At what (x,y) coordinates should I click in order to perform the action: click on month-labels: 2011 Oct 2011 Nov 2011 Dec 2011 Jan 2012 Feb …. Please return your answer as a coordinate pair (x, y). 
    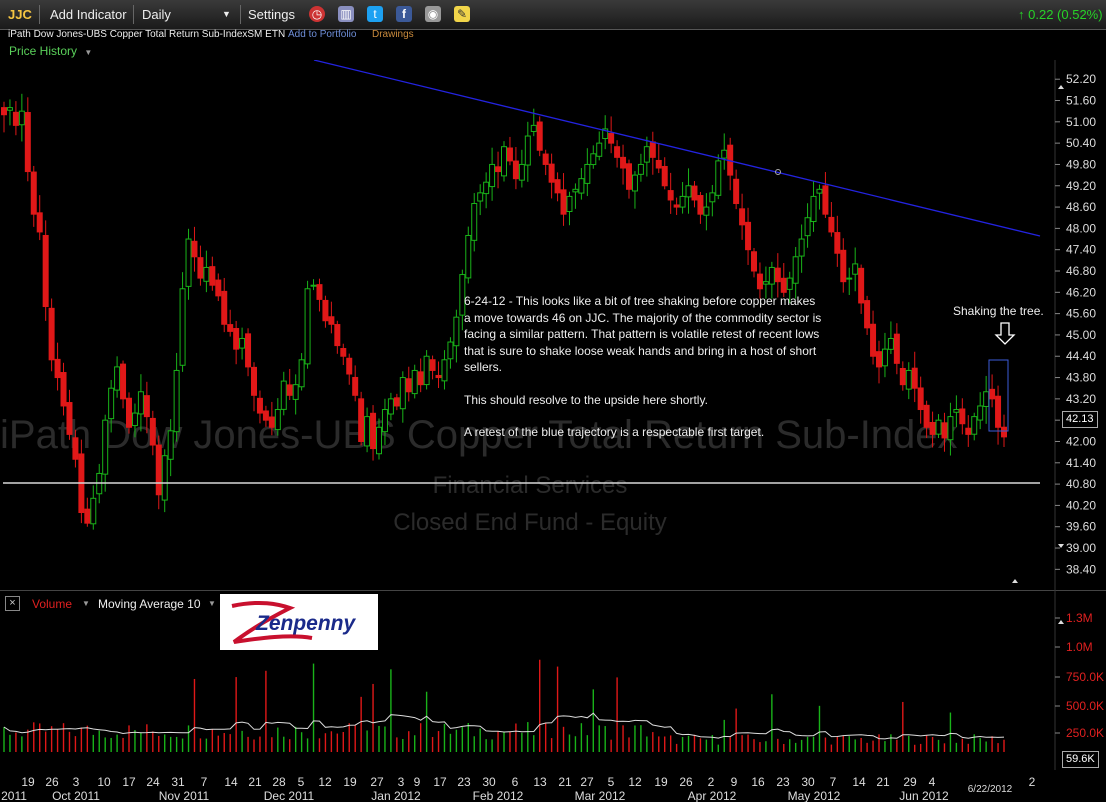
    Looking at the image, I should click on (475, 795).